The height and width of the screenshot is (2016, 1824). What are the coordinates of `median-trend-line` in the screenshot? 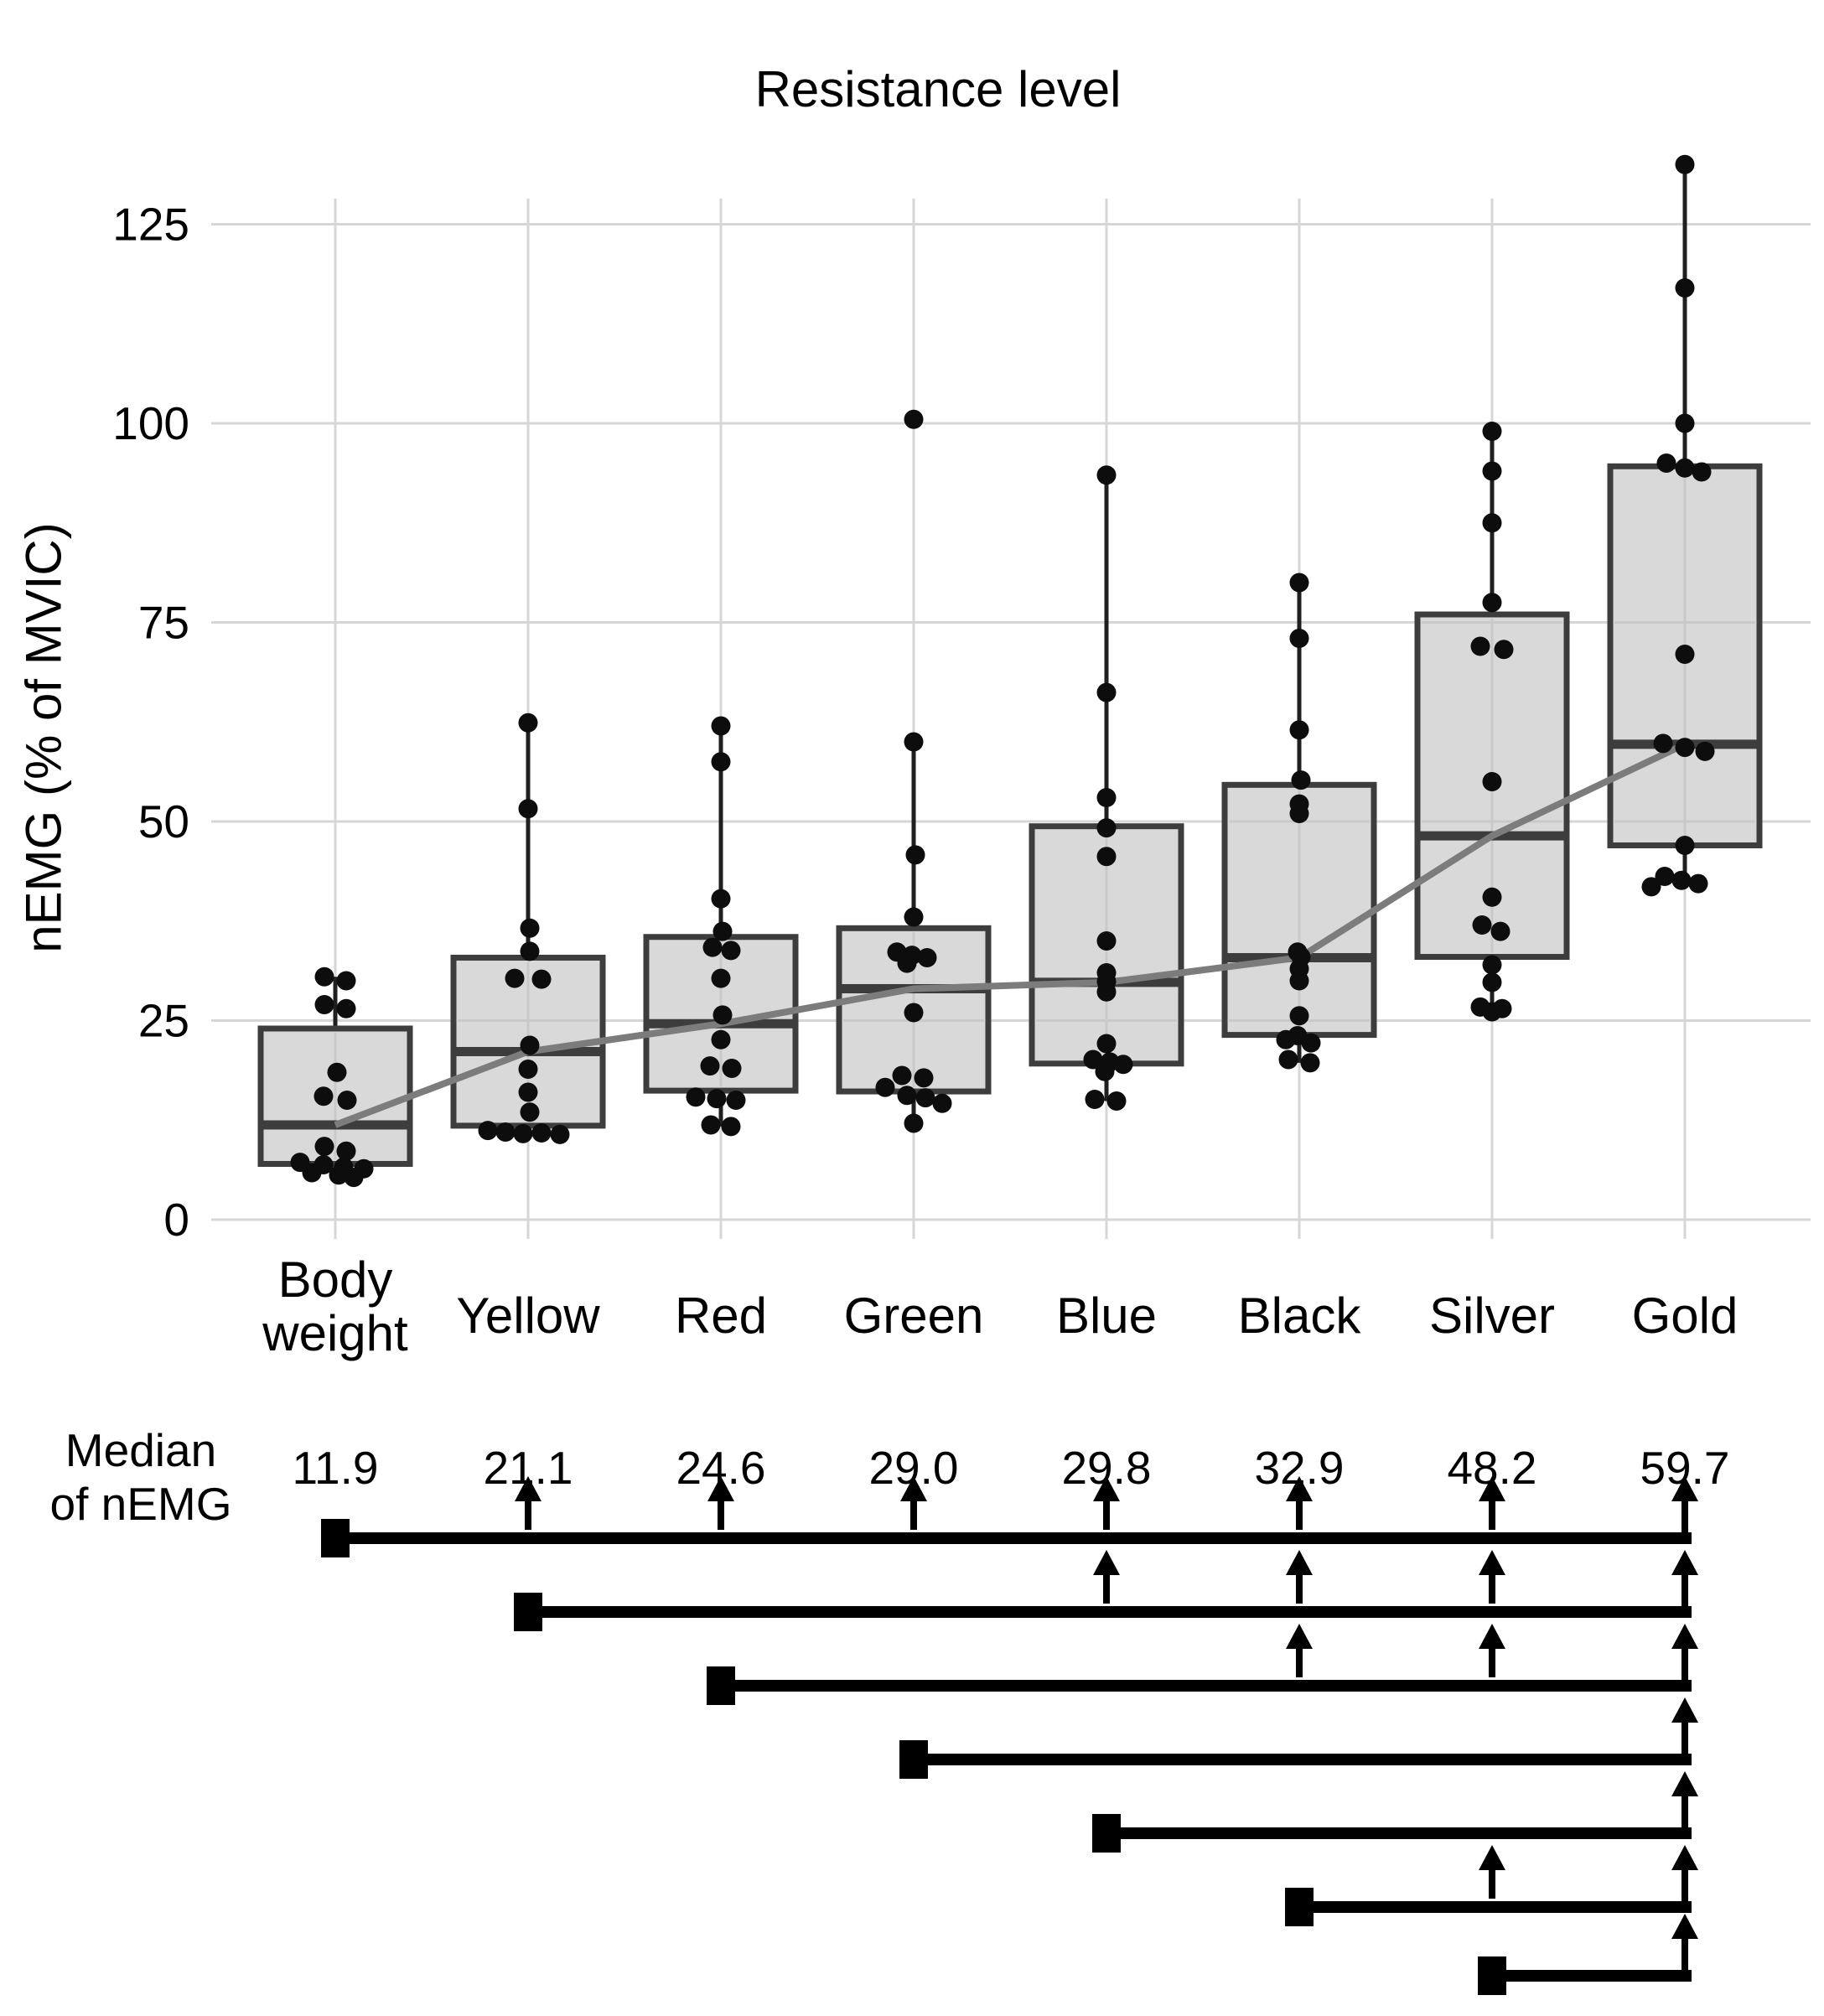 It's located at (1010, 935).